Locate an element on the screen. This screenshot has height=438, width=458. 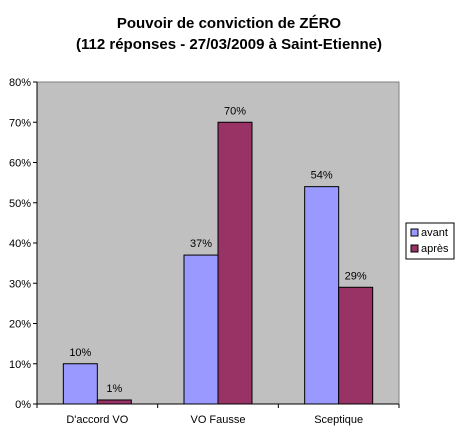
y-tick-label: 30% is located at coordinates (20, 284).